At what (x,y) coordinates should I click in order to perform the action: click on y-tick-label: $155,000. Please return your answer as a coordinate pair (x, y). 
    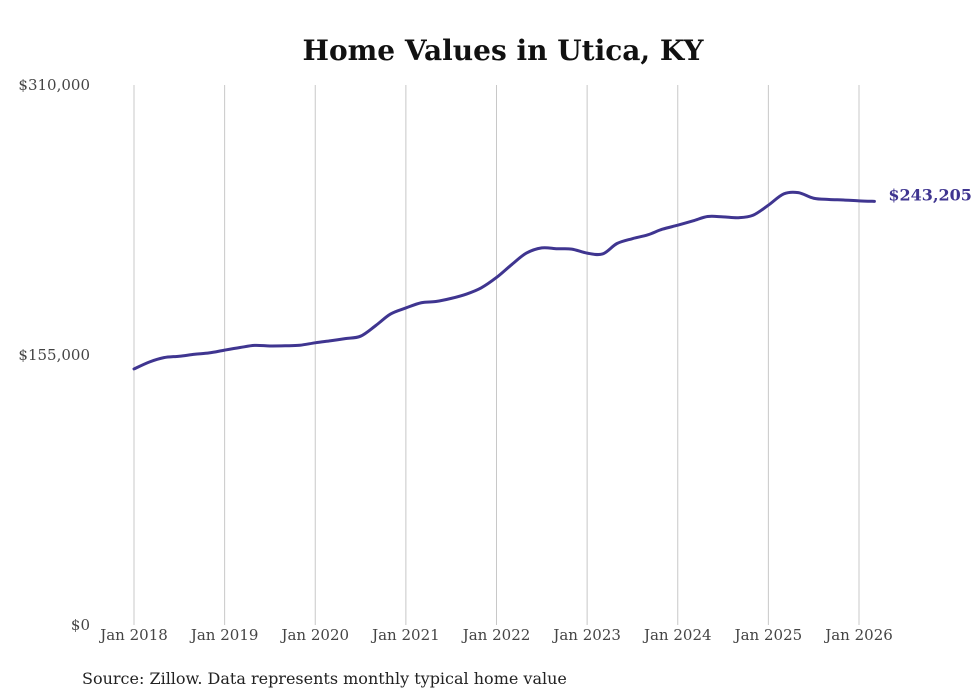
    Looking at the image, I should click on (54, 355).